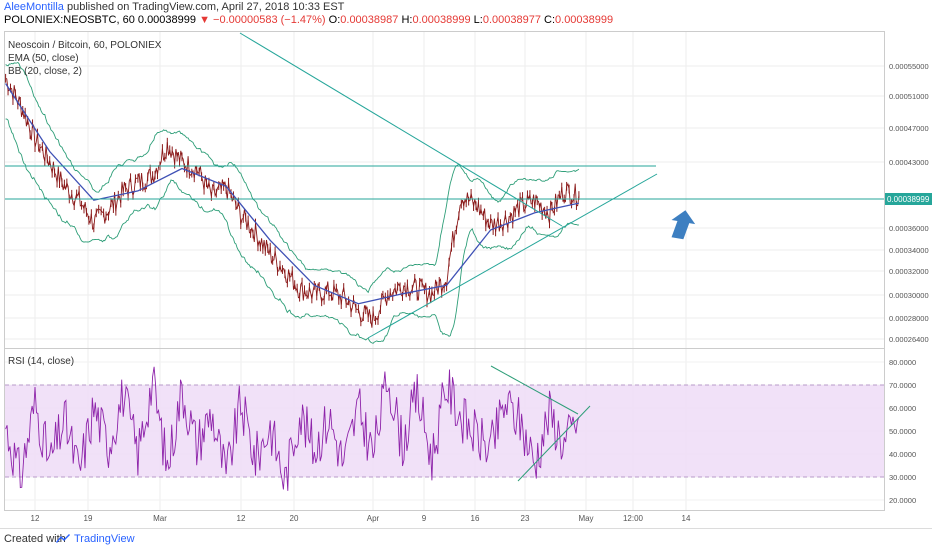  I want to click on price-change: −0.00000583 (−1.47%), so click(269, 20).